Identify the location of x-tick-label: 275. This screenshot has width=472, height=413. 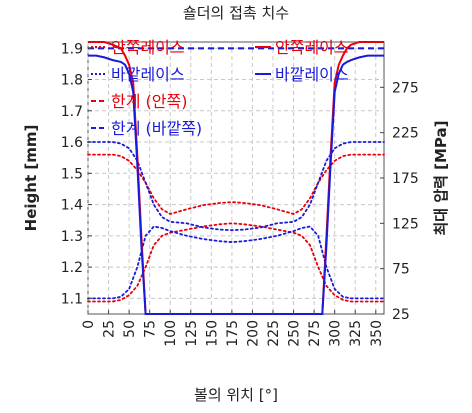
(315, 333).